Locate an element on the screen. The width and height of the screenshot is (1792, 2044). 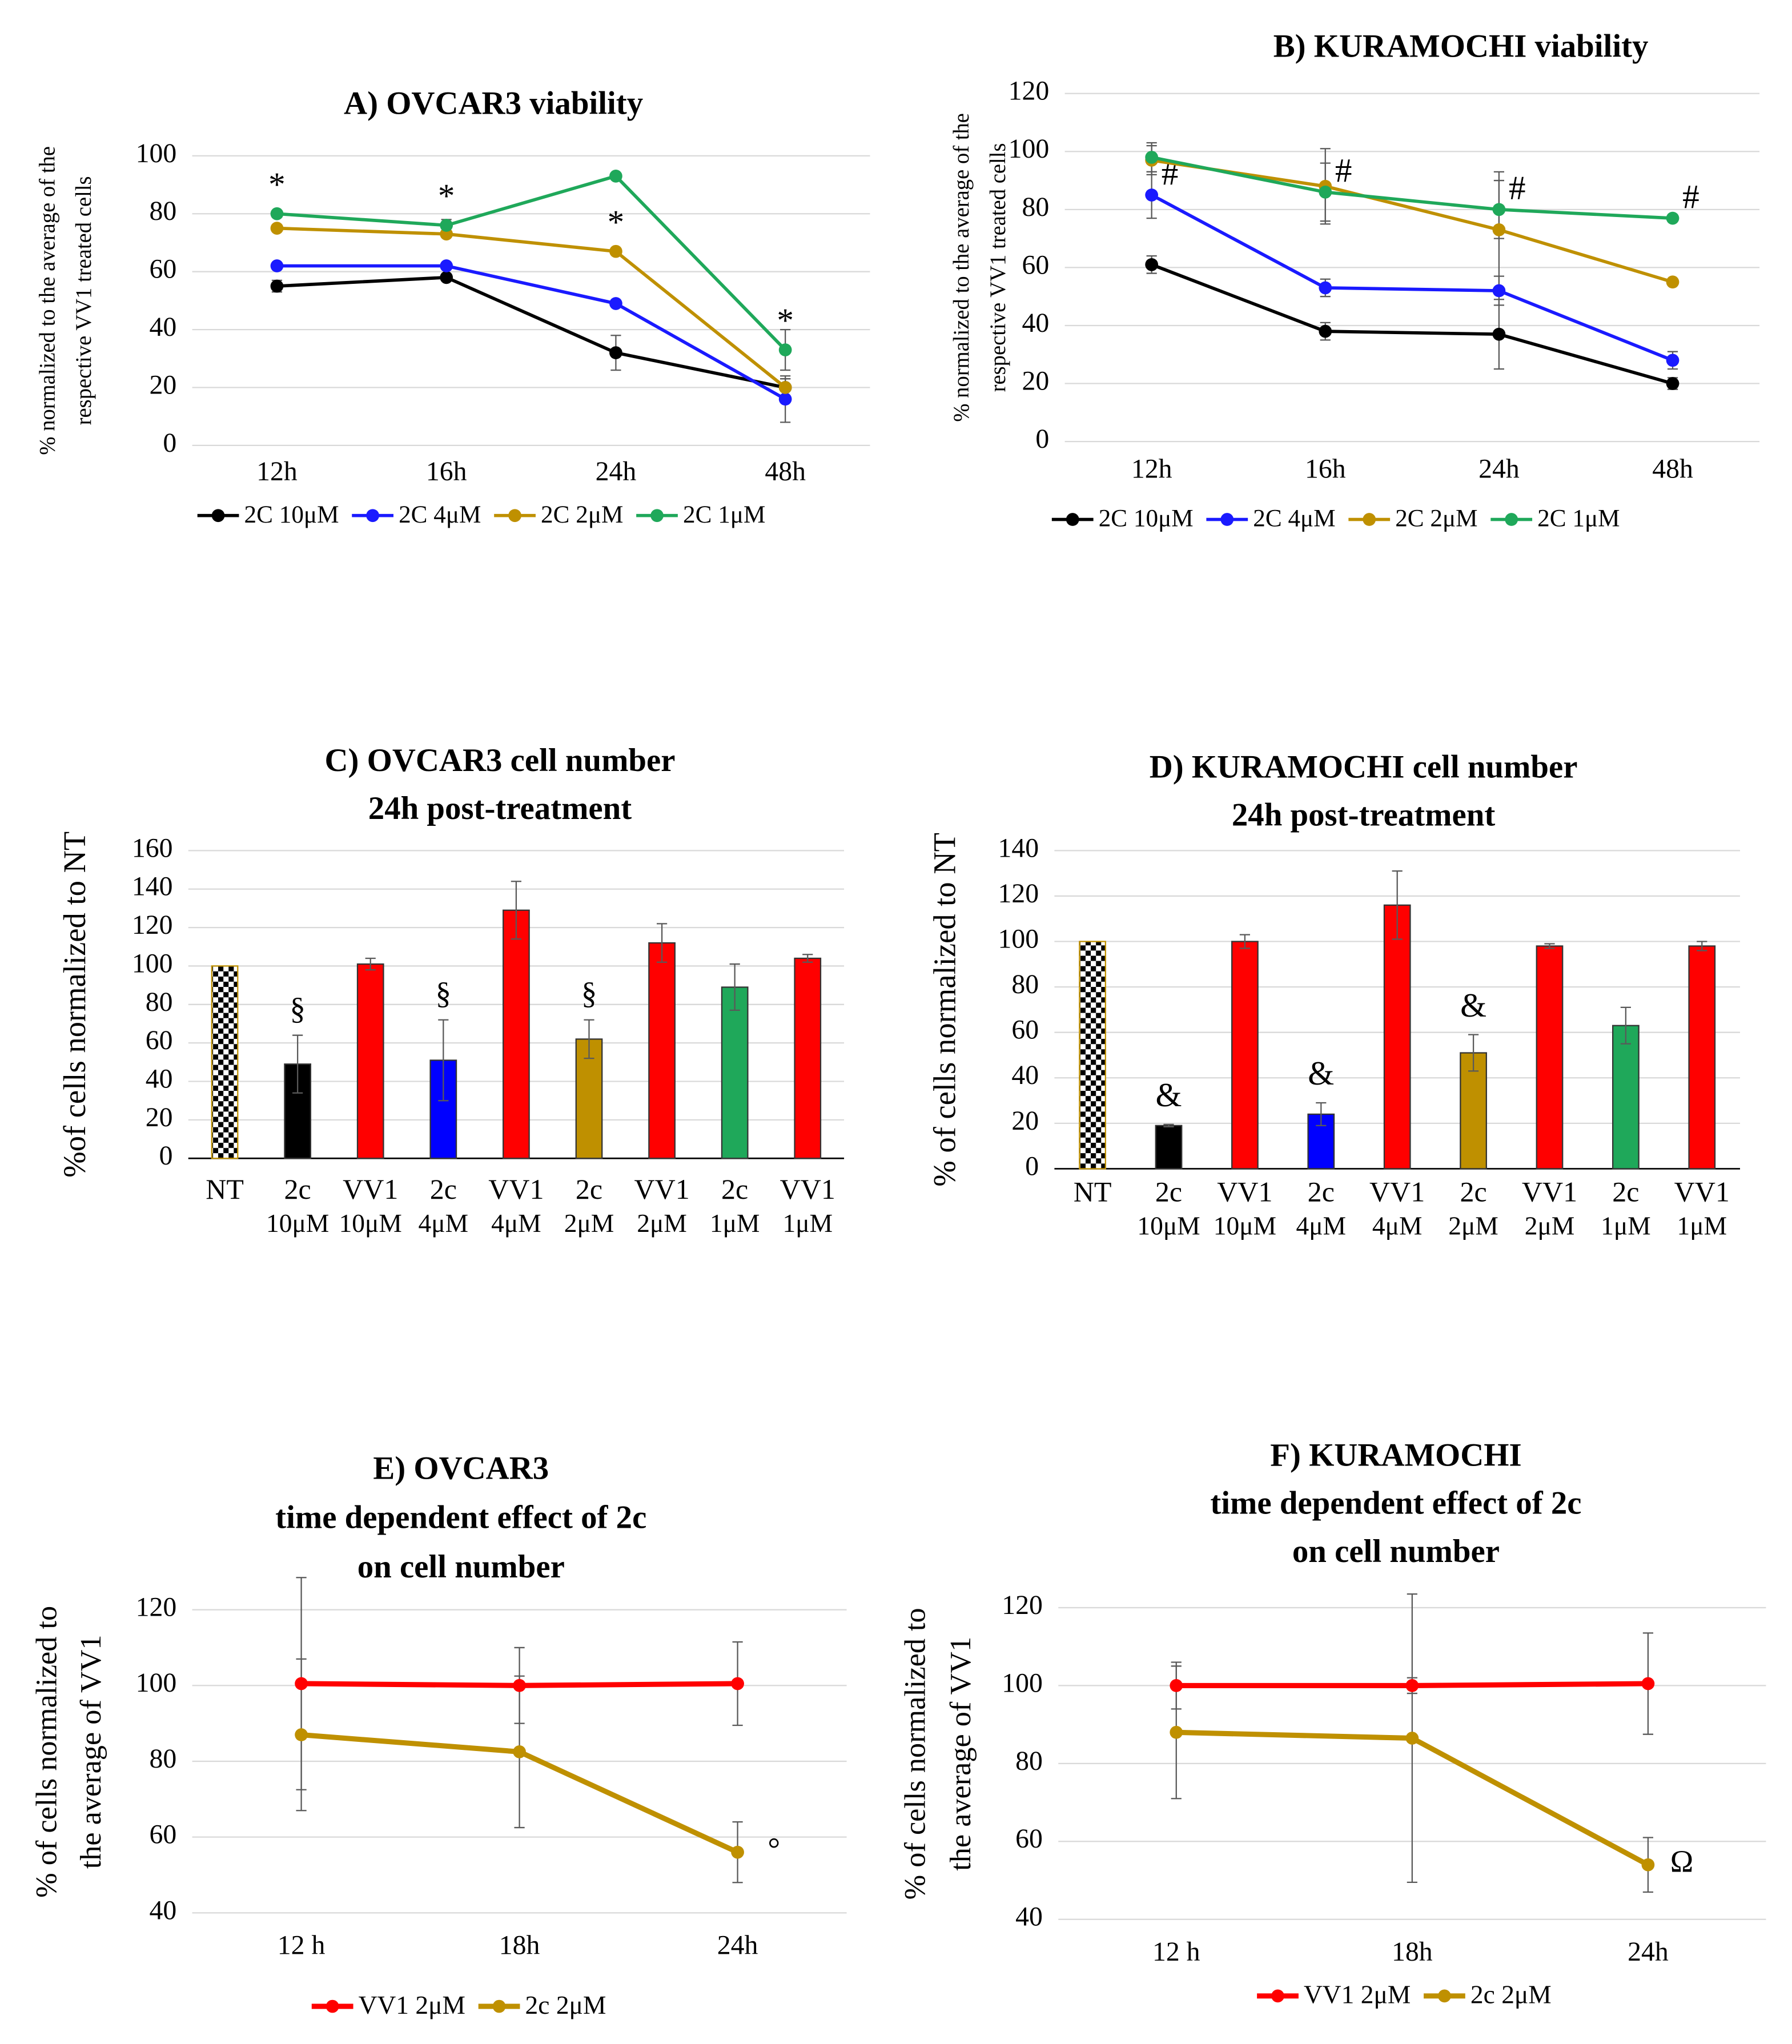
y-axis-label: respective VV1 treated cells is located at coordinates (84, 300).